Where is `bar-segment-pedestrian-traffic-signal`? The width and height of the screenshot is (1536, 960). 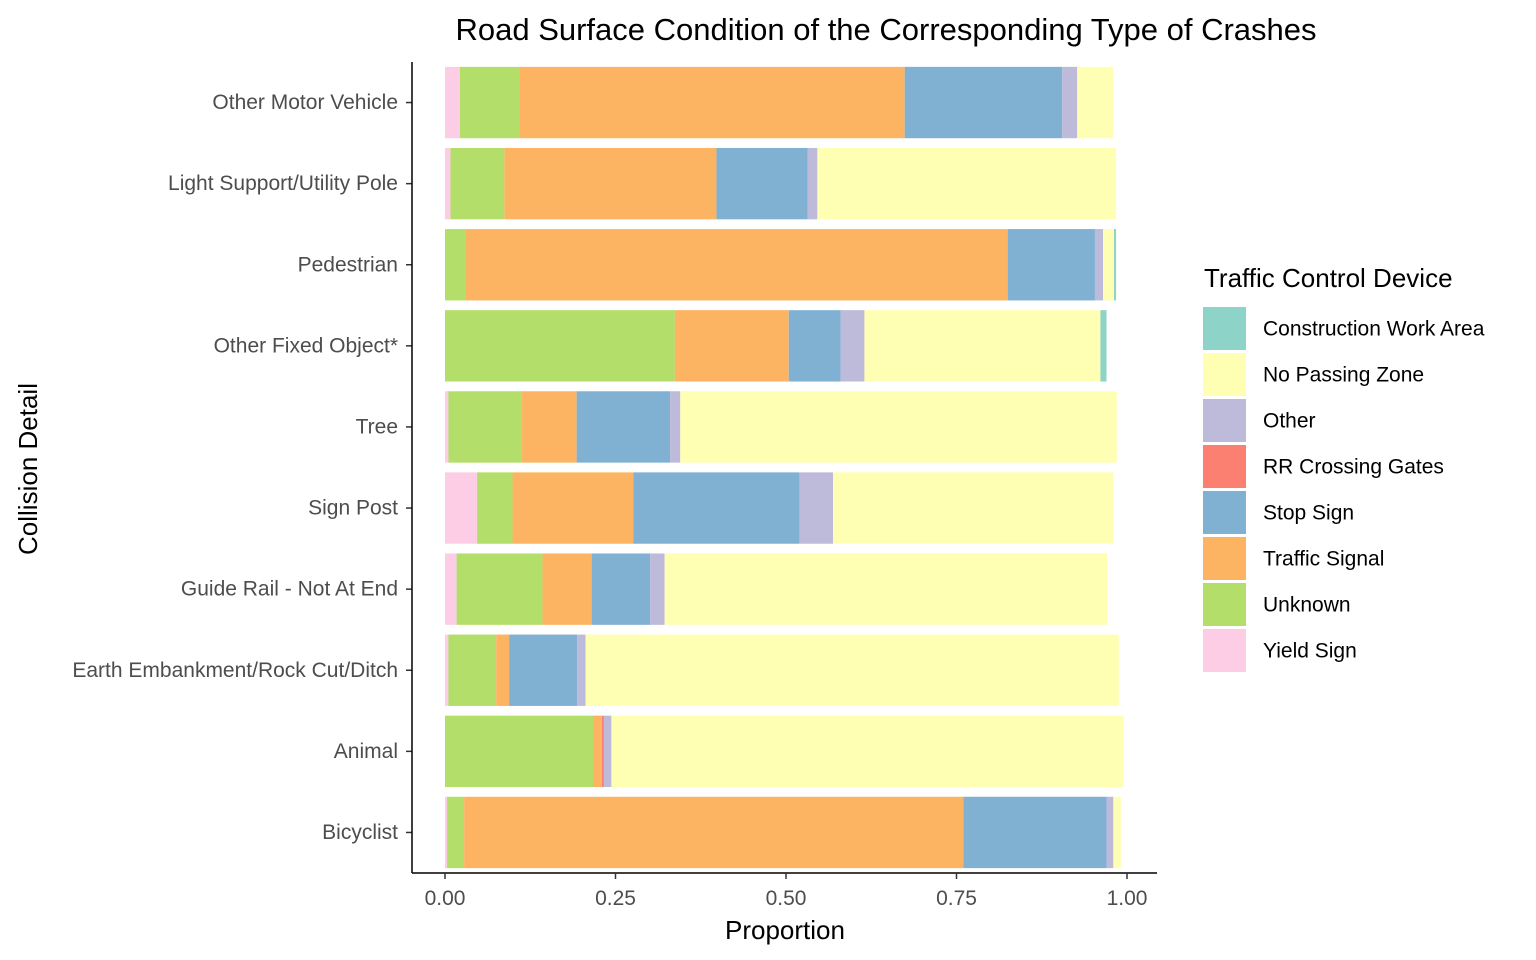
bar-segment-pedestrian-traffic-signal is located at coordinates (736, 265).